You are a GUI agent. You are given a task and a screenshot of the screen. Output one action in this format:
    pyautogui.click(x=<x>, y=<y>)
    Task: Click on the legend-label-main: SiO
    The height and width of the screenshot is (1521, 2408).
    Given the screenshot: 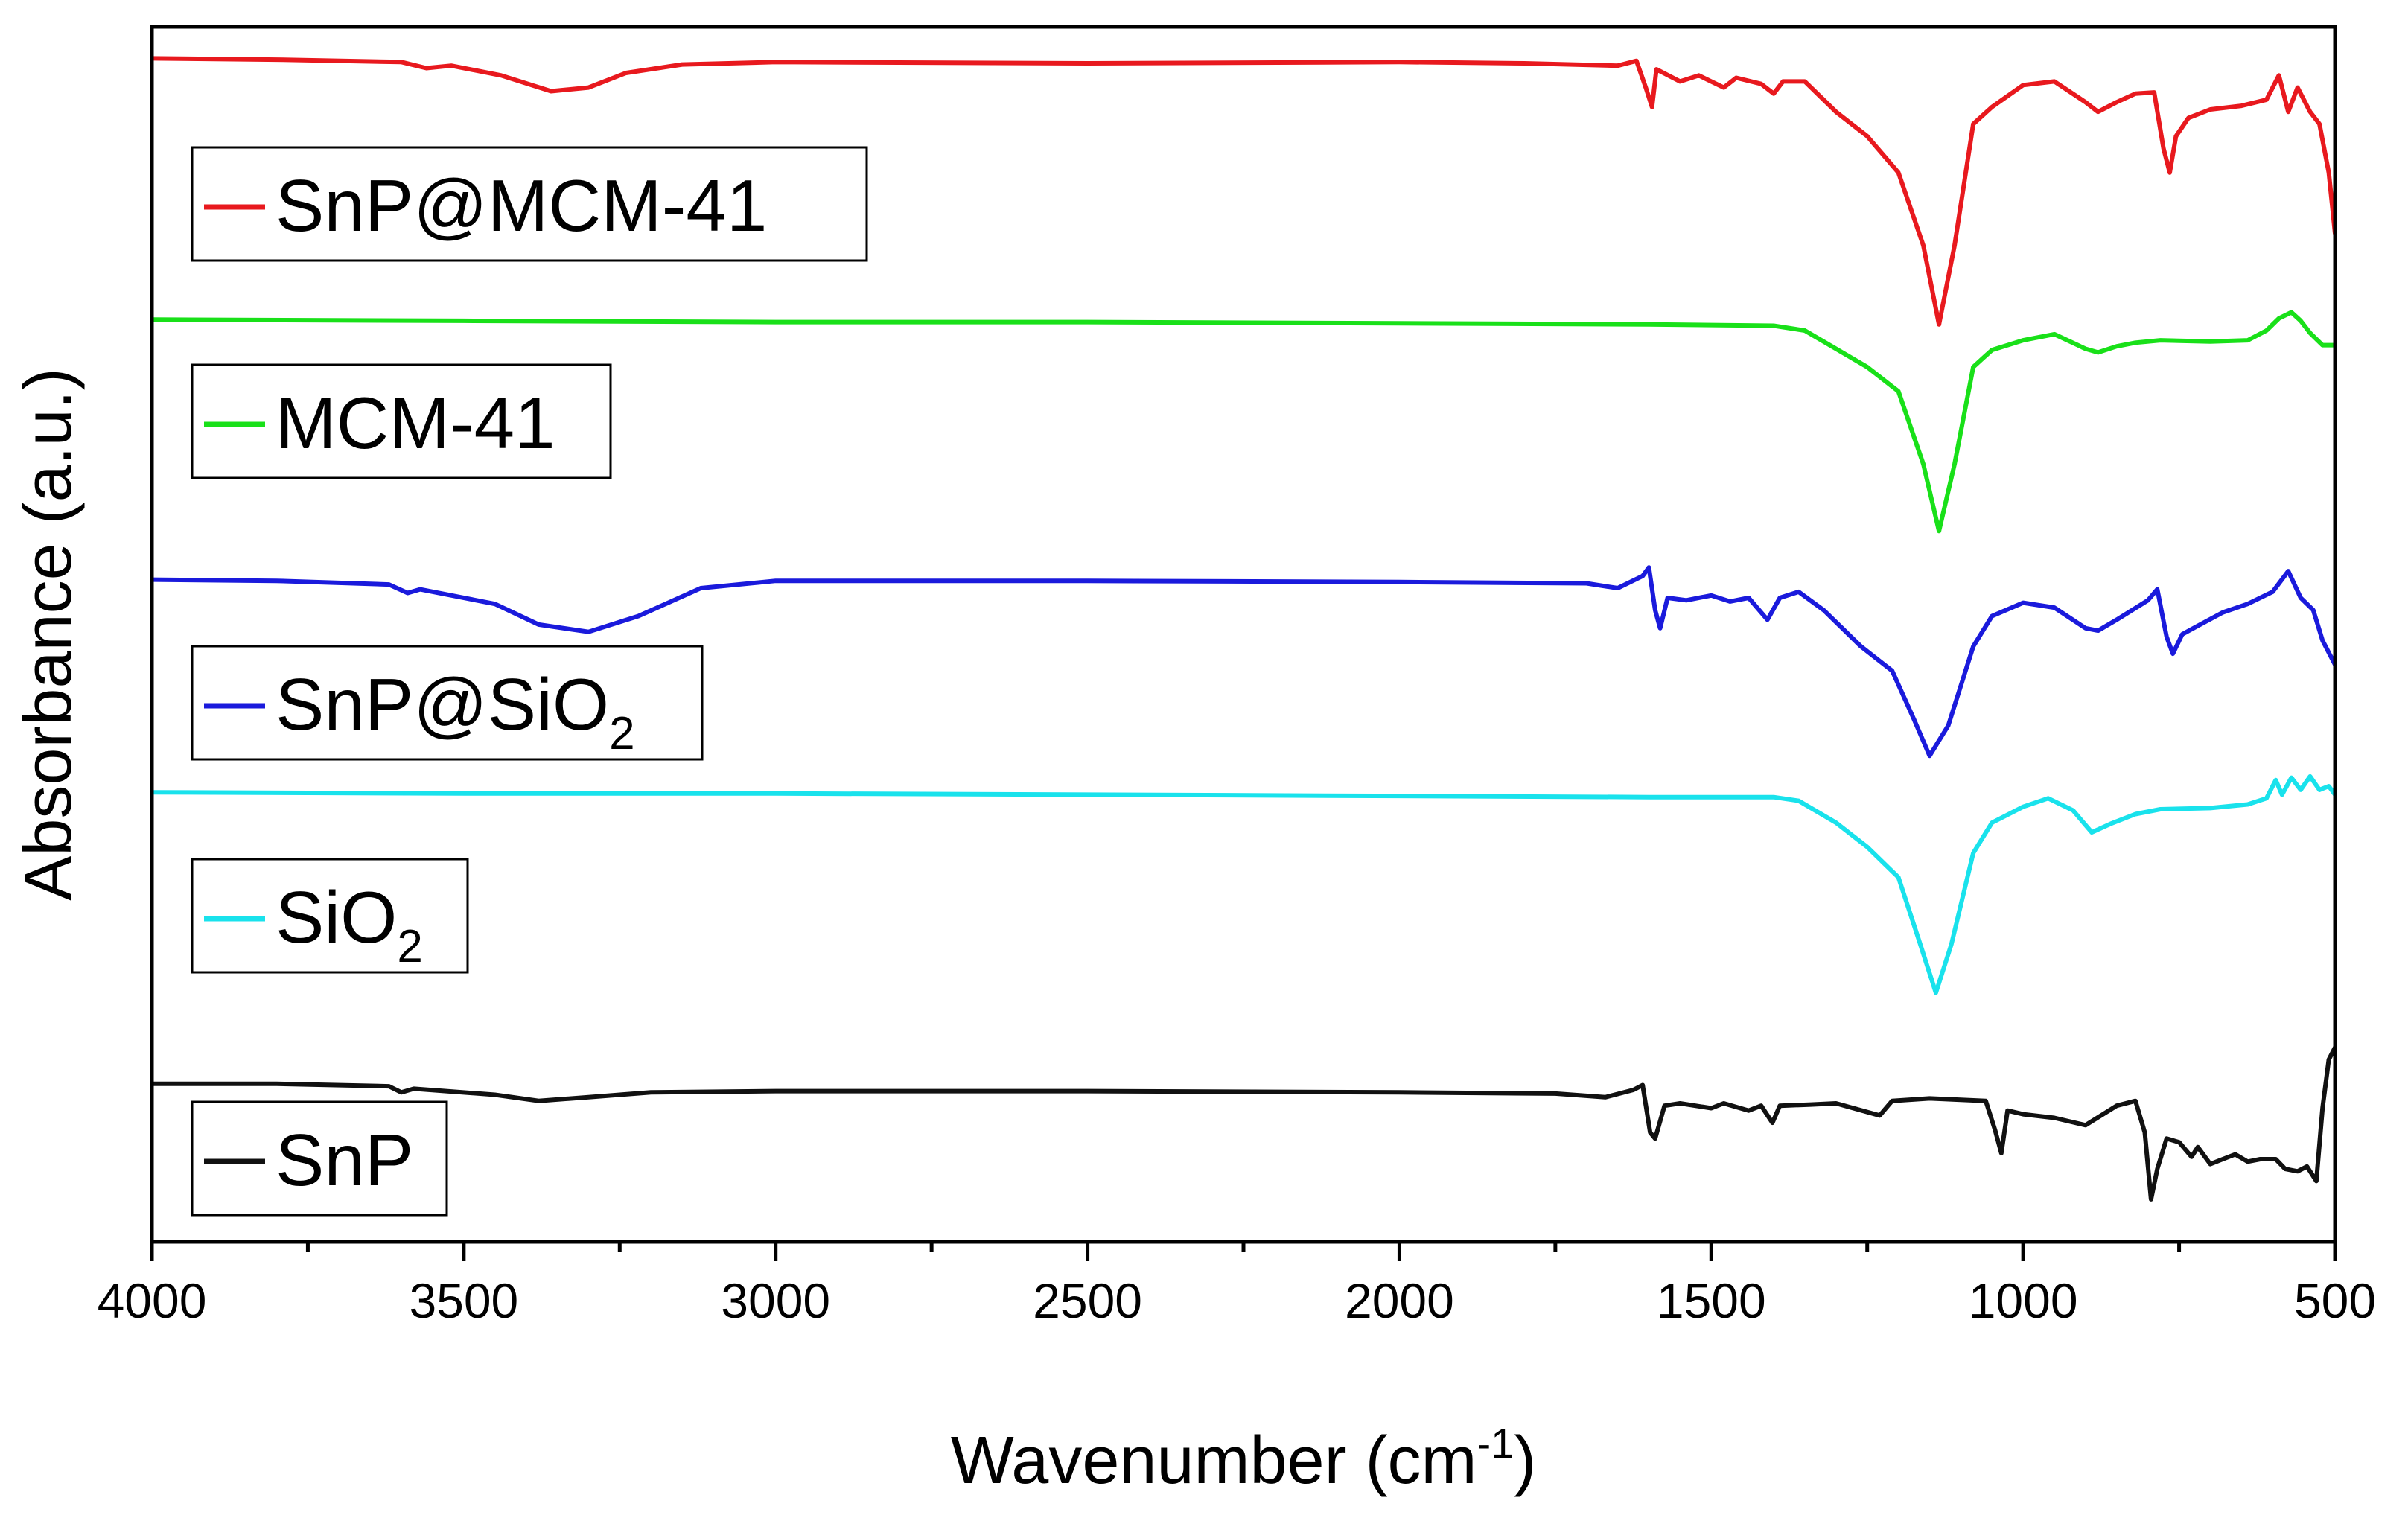 What is the action you would take?
    pyautogui.click(x=336, y=917)
    